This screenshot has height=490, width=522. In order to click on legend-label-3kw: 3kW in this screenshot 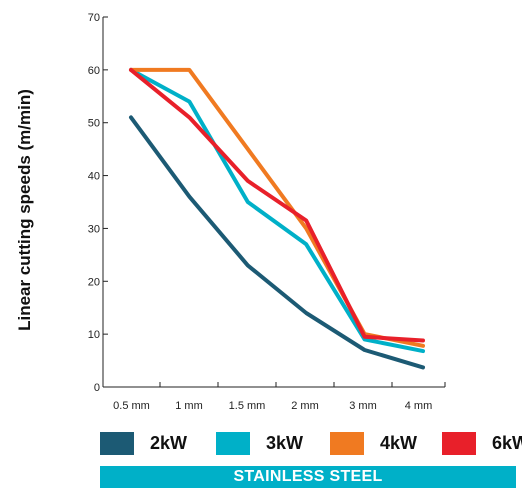, I will do `click(285, 442)`.